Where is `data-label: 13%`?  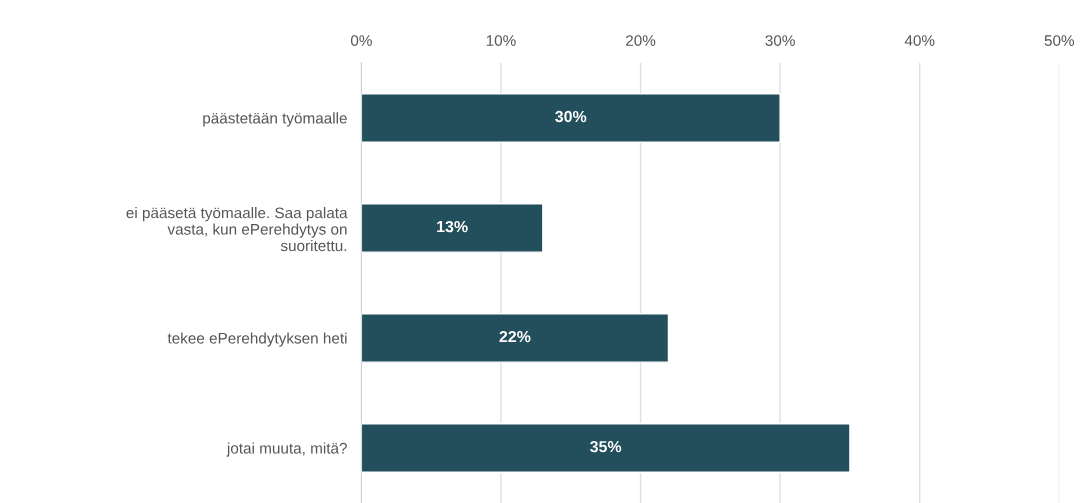
data-label: 13% is located at coordinates (452, 226).